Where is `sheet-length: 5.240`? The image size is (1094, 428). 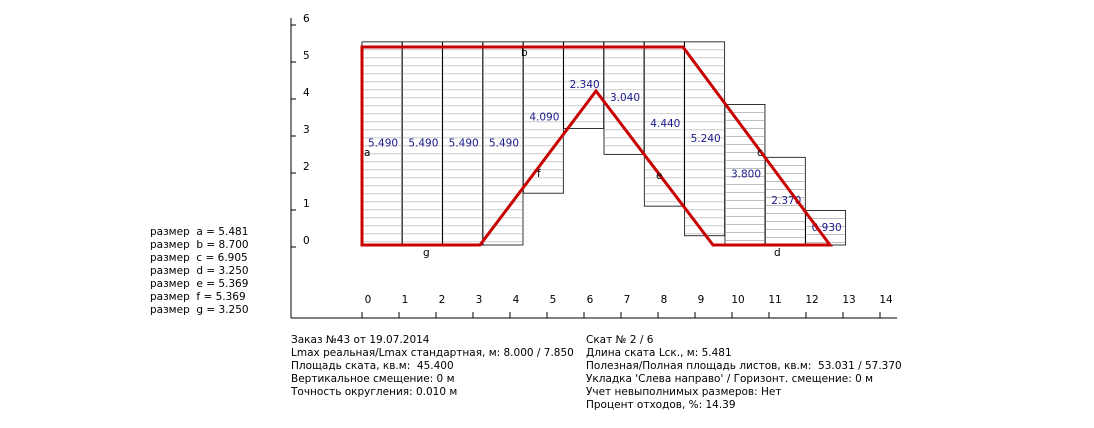 sheet-length: 5.240 is located at coordinates (706, 139).